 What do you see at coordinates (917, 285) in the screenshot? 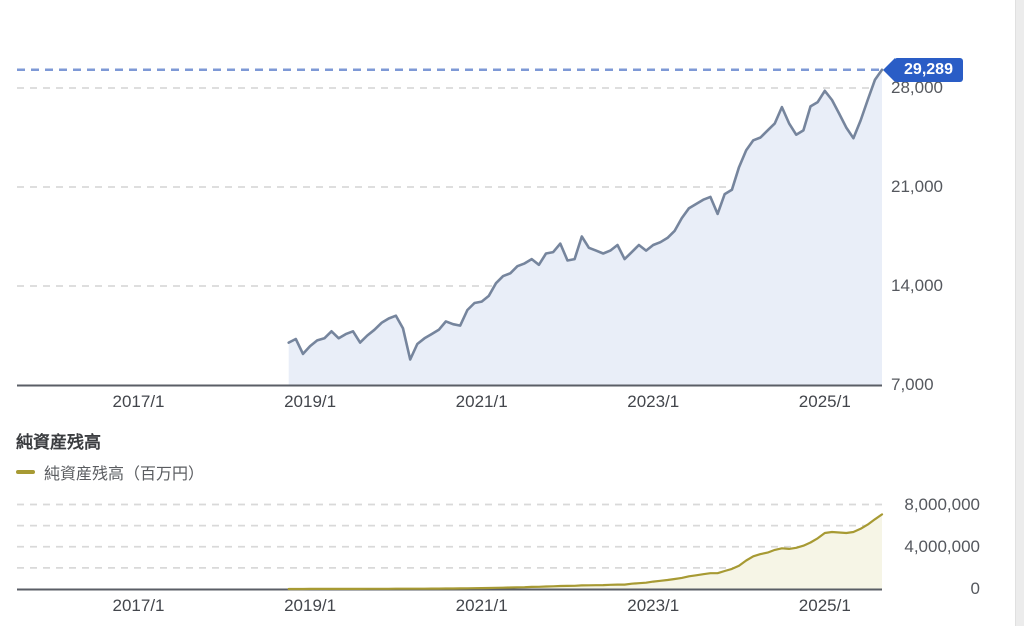
I see `price-y-tick: 14,000` at bounding box center [917, 285].